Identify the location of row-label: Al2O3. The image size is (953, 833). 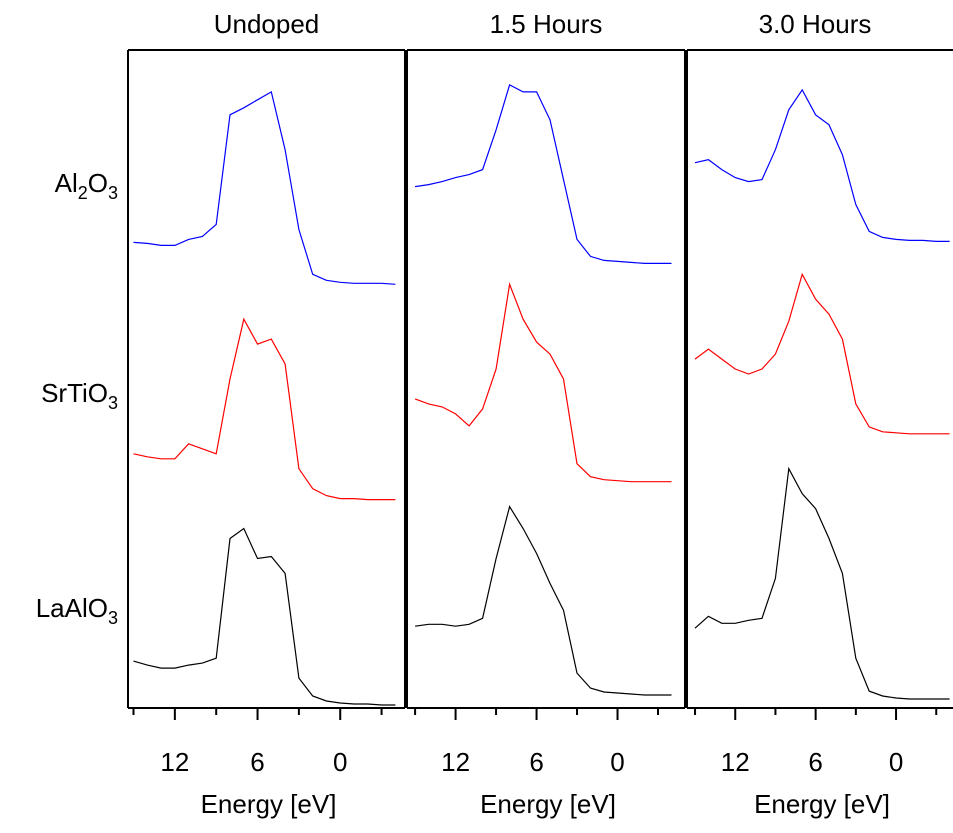
(86, 185).